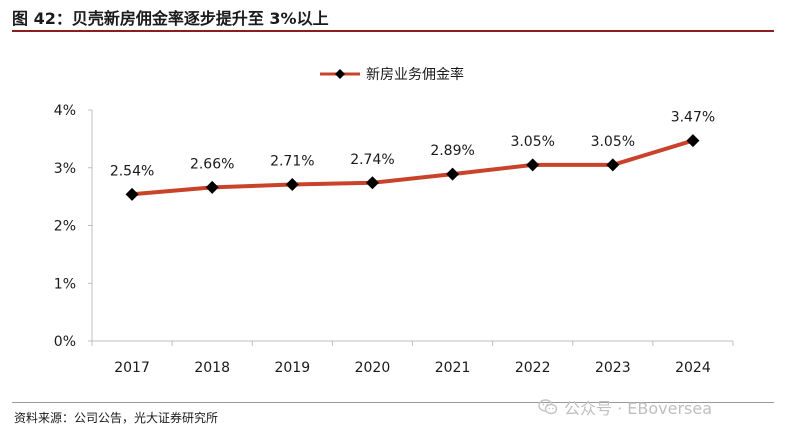 The image size is (785, 433). I want to click on data-label: 3.47%, so click(693, 118).